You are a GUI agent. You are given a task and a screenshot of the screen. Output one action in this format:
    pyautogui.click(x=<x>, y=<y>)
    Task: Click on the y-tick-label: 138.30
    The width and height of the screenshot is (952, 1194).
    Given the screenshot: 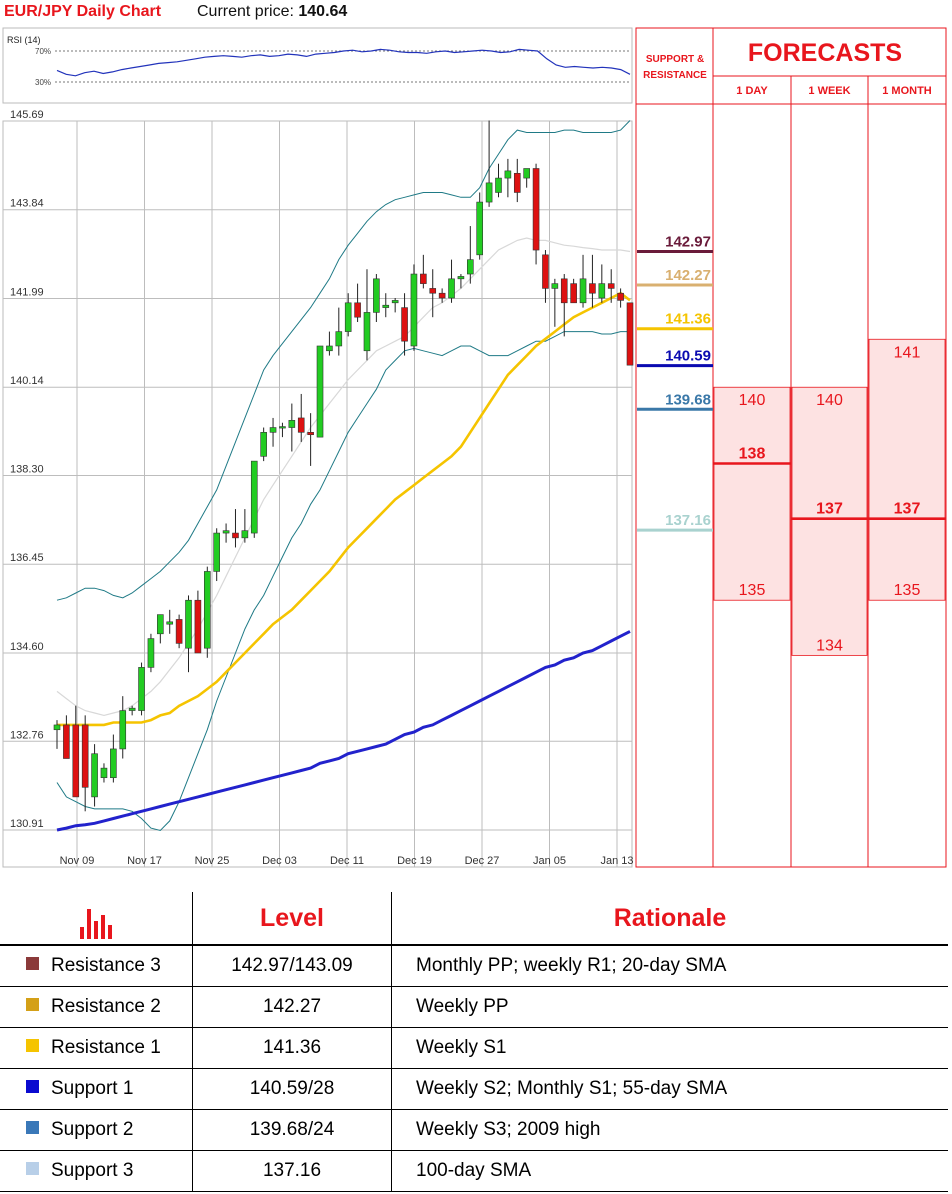 What is the action you would take?
    pyautogui.click(x=27, y=470)
    